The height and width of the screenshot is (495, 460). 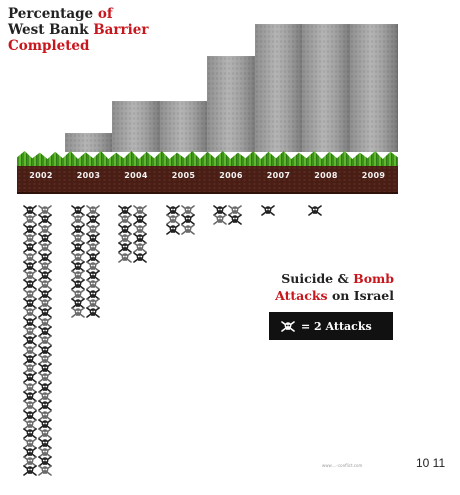 I want to click on wall-bar-2006, so click(x=231, y=104).